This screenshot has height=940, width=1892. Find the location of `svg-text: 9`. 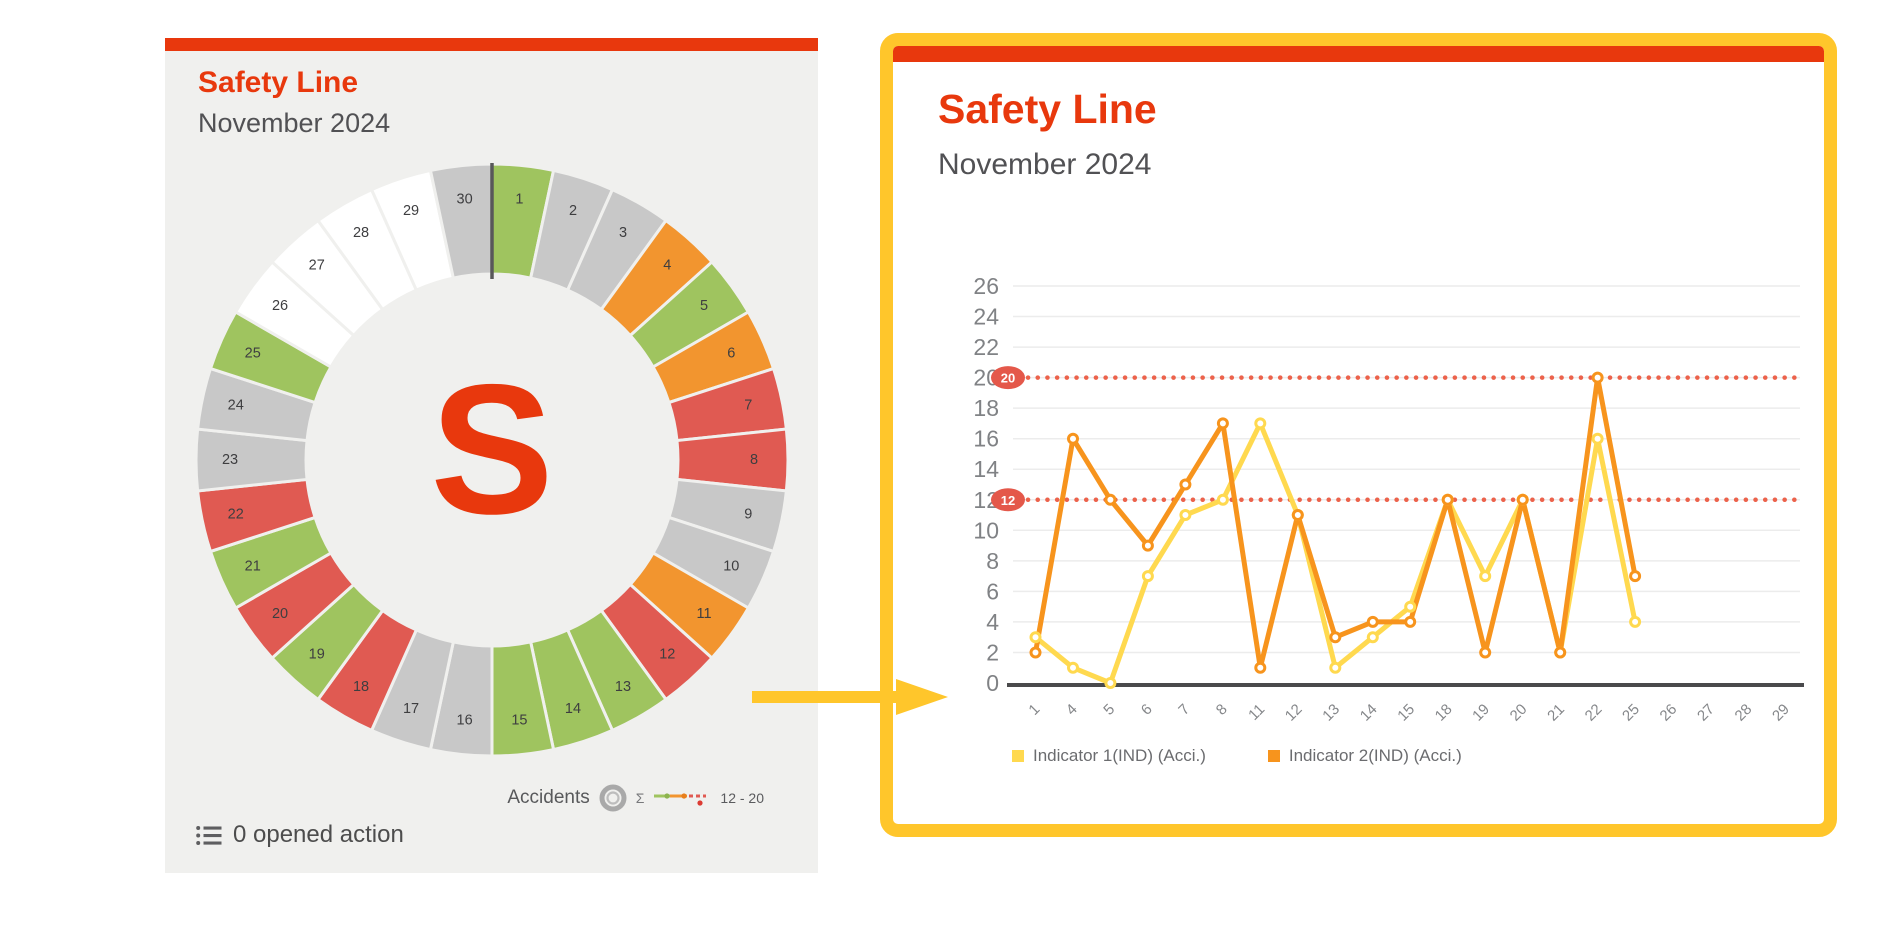

svg-text: 9 is located at coordinates (748, 515).